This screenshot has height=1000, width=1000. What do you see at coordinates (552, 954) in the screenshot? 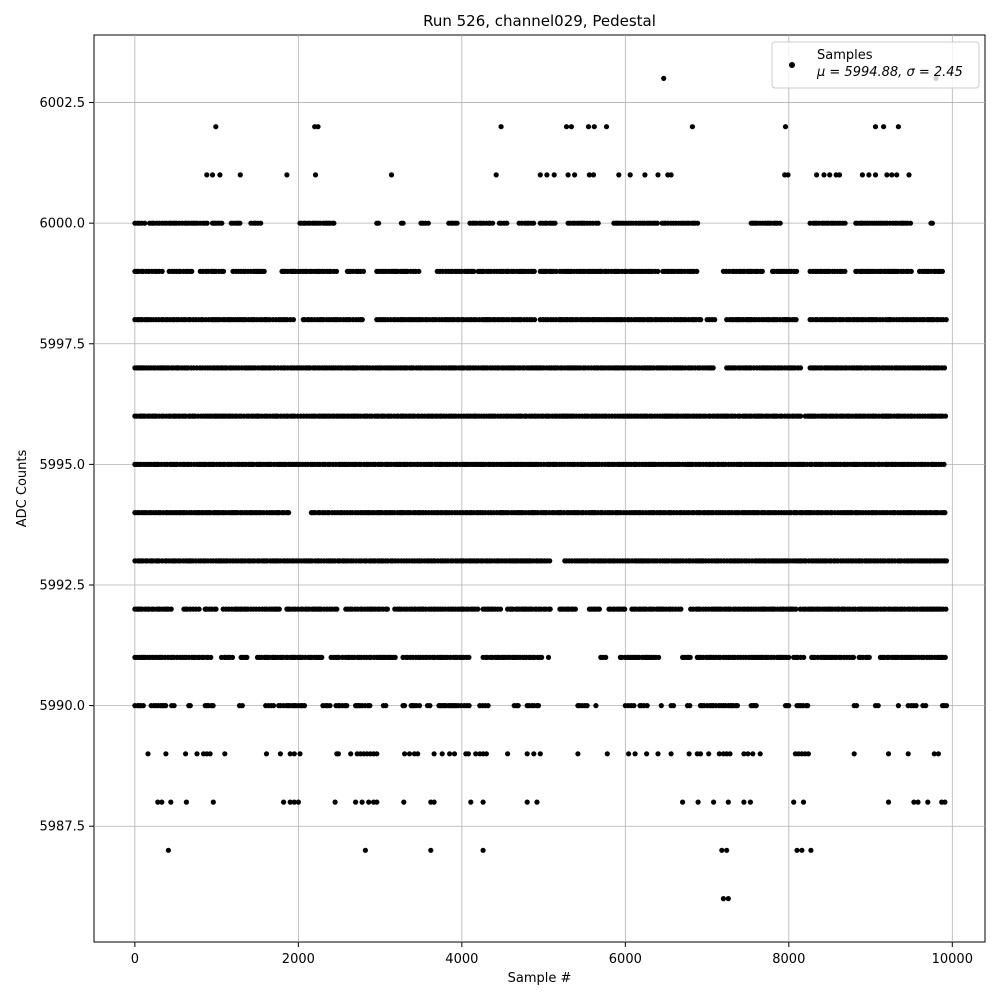
I see `x-axis: 0 2000 4000 6000 8000 10000` at bounding box center [552, 954].